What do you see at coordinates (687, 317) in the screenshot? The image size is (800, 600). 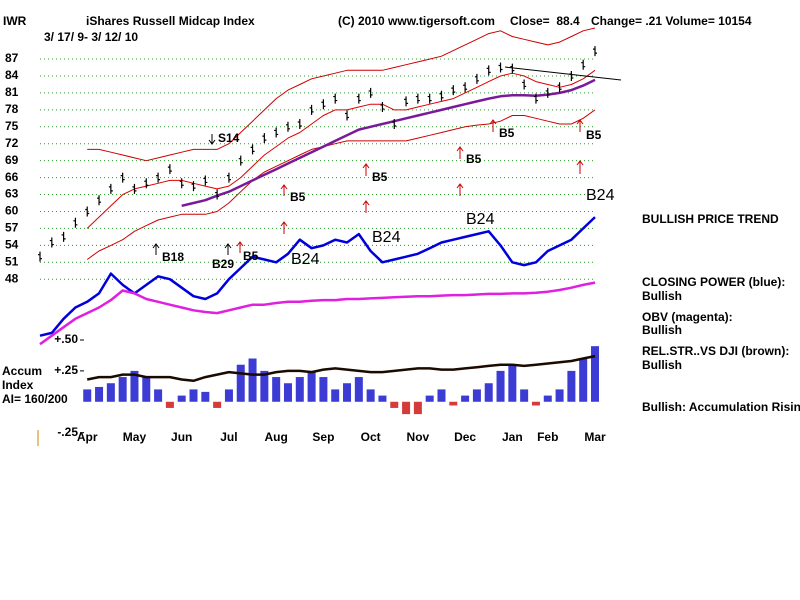 I see `indicator-note: OBV (magenta):` at bounding box center [687, 317].